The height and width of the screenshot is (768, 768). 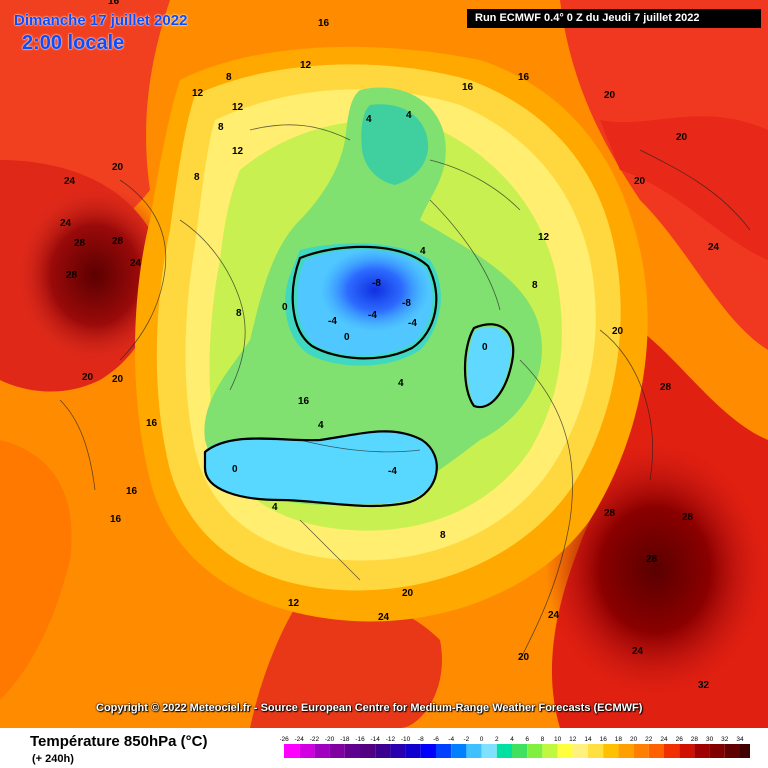 I want to click on legend-tick-label: 12, so click(x=573, y=739).